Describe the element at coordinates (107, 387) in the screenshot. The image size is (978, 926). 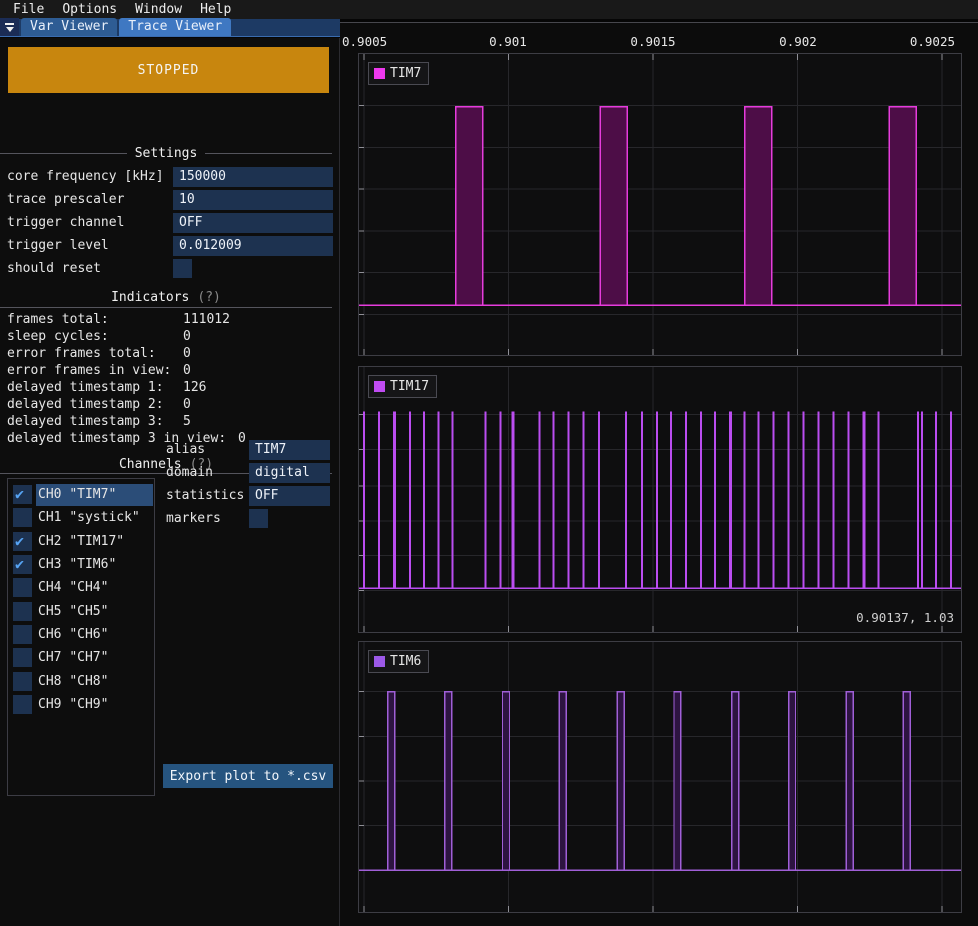
I see `indicator-row: delayed timestamp 1: 126` at that location.